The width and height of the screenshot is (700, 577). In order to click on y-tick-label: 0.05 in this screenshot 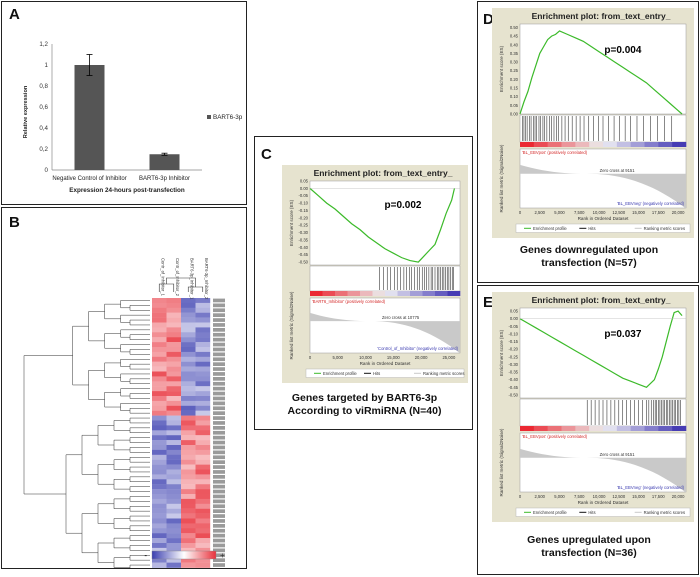, I will do `click(514, 105)`.